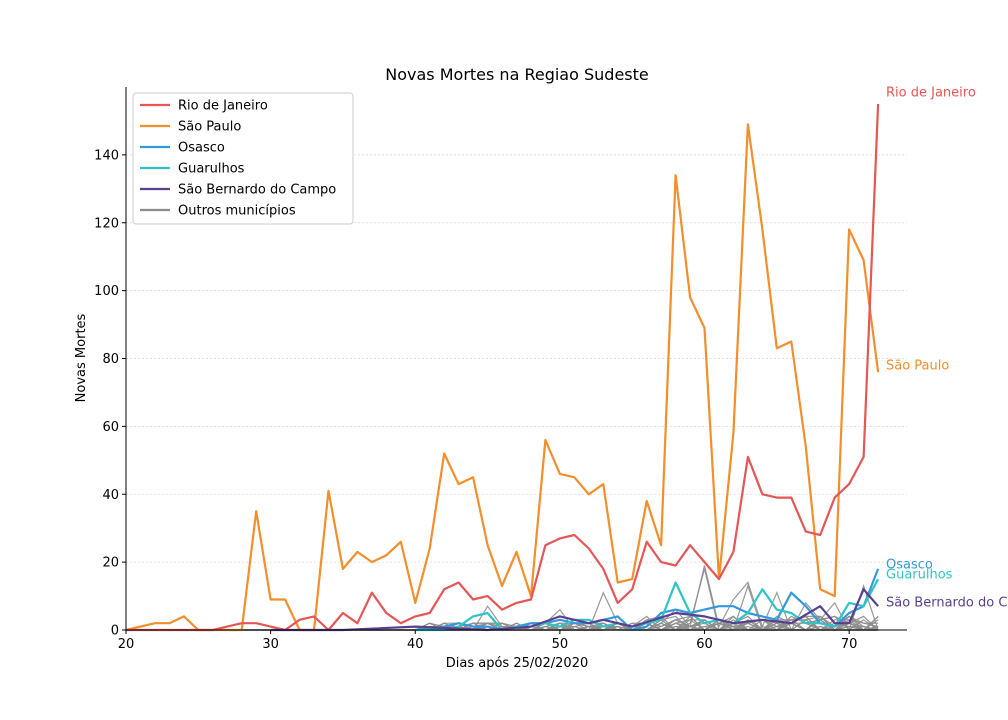 The image size is (1008, 720). Describe the element at coordinates (415, 644) in the screenshot. I see `x-tick-label: 40` at that location.